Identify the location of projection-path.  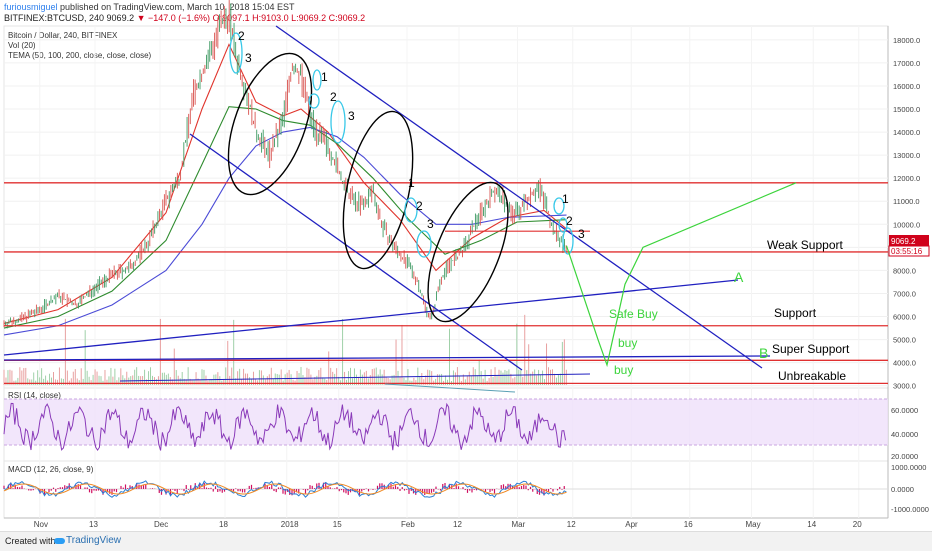
(681, 275).